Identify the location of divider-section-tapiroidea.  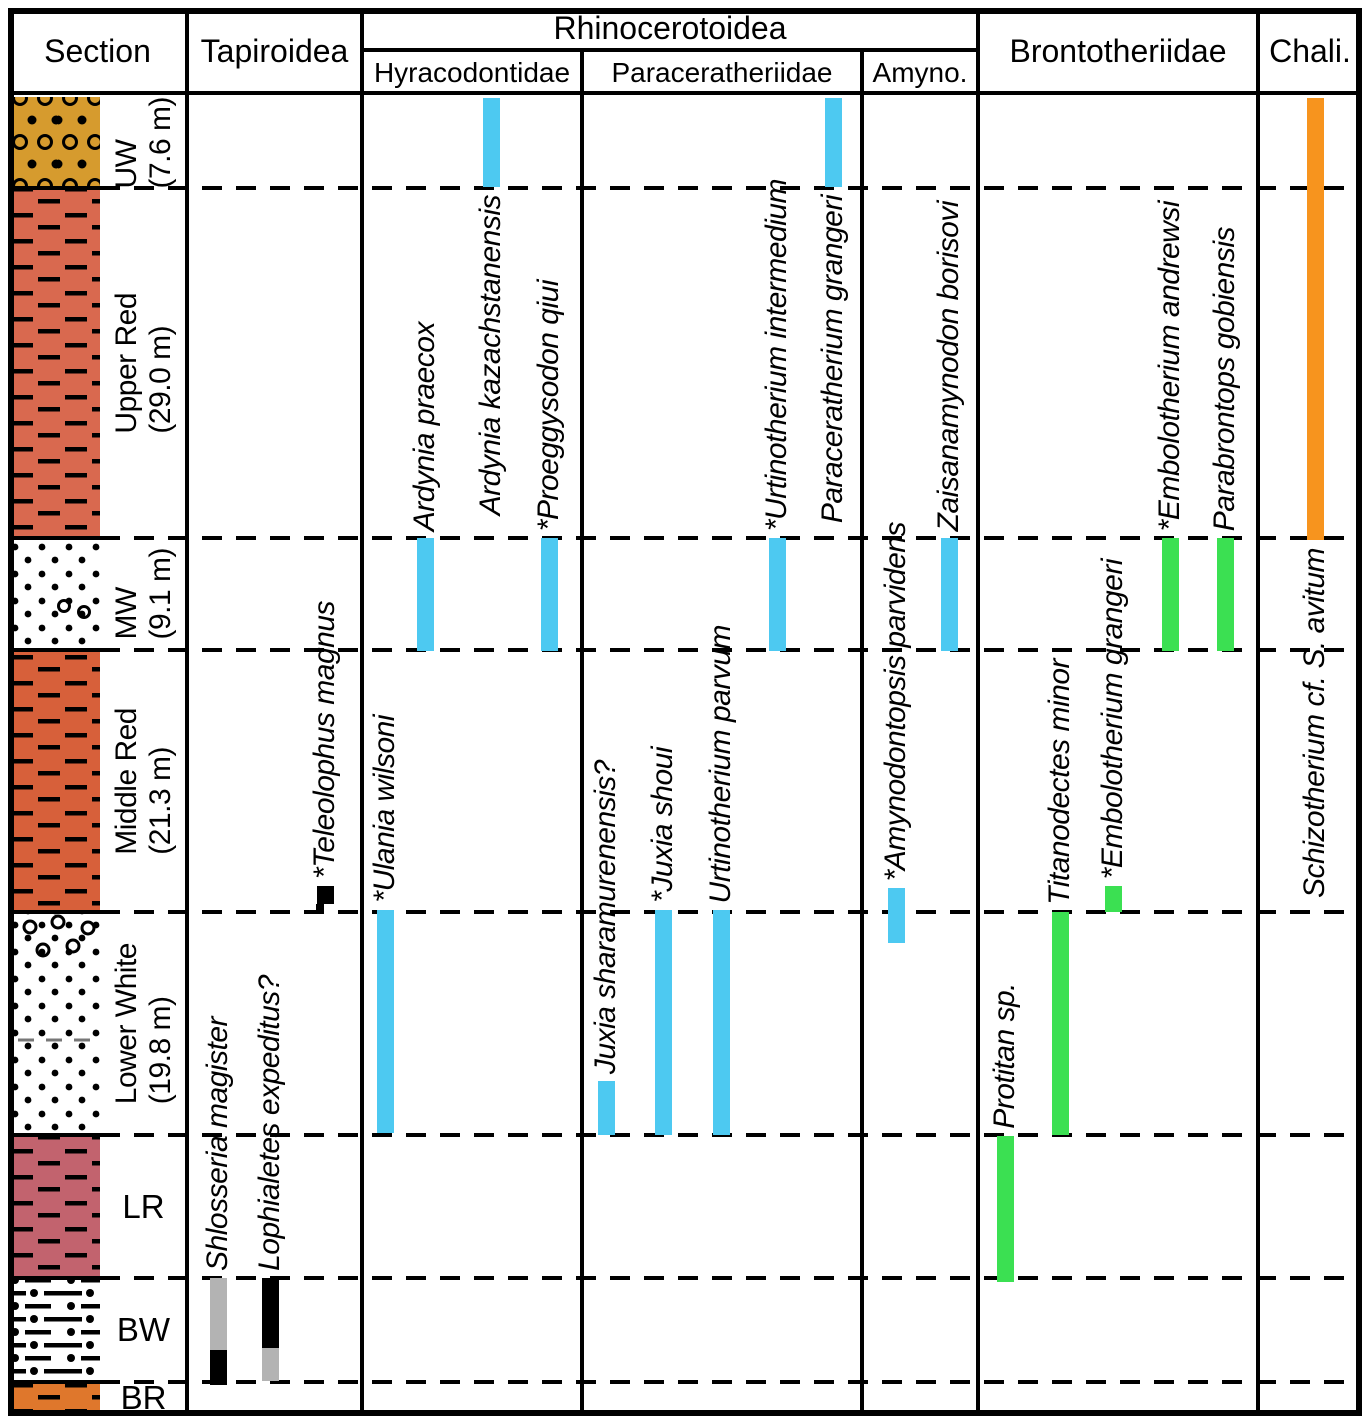
(187, 712).